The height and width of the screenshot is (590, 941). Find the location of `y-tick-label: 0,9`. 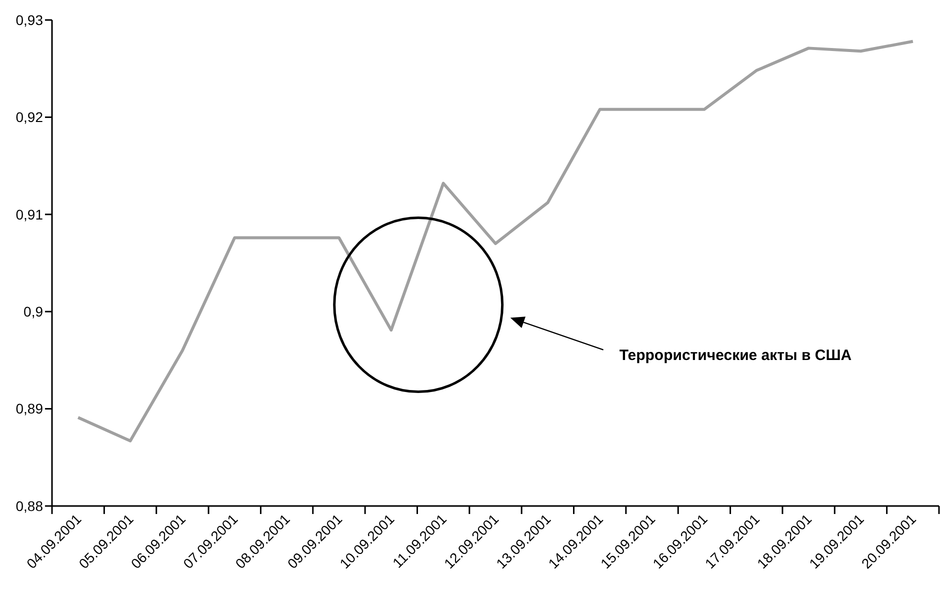

y-tick-label: 0,9 is located at coordinates (34, 312).